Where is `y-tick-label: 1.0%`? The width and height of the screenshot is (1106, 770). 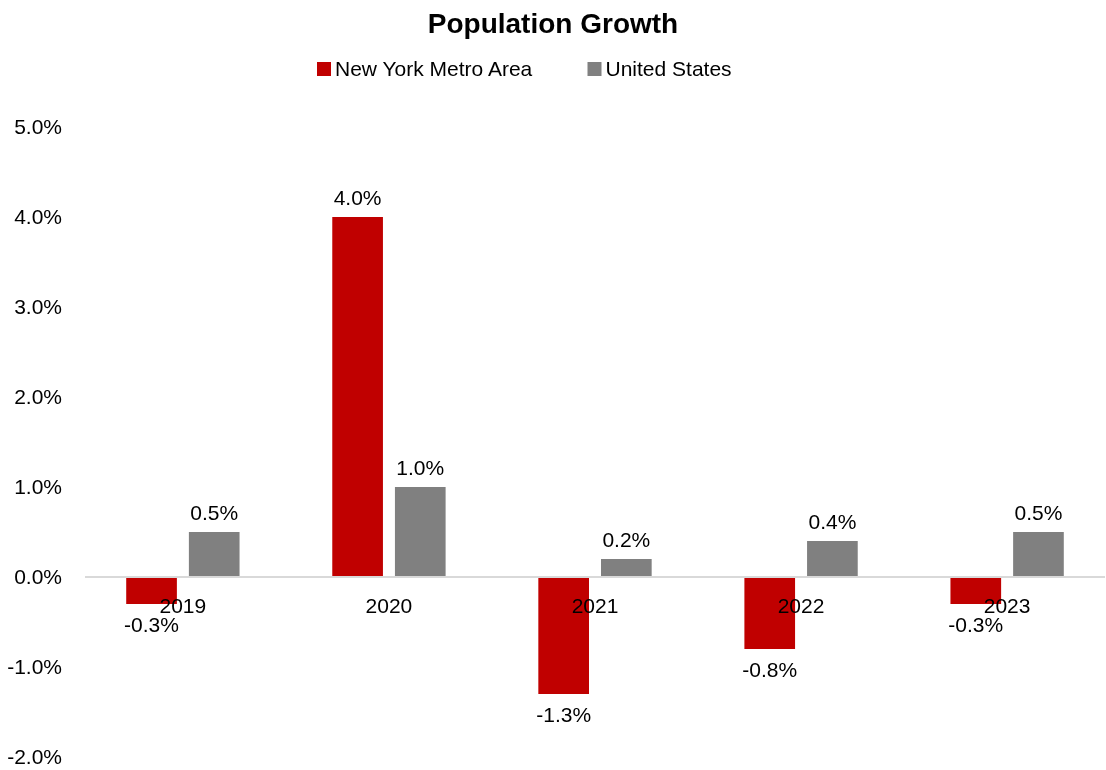
y-tick-label: 1.0% is located at coordinates (38, 486).